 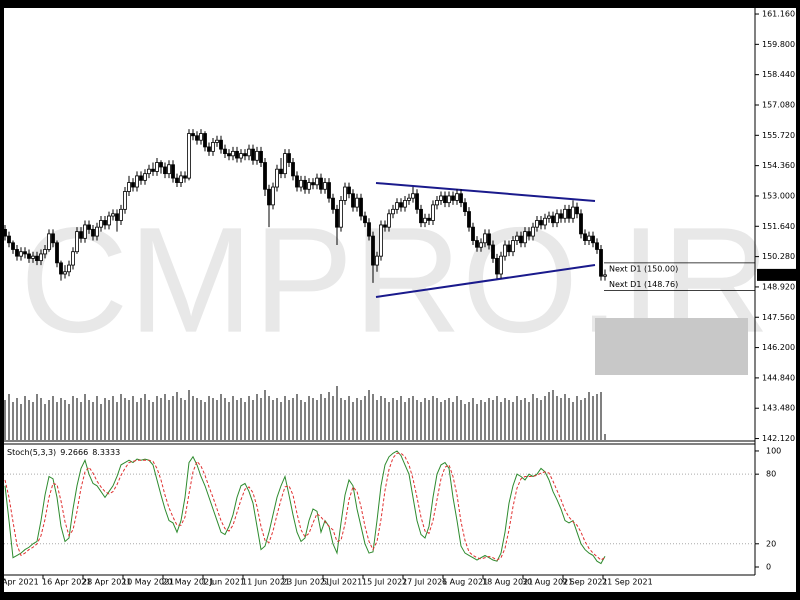 I want to click on x-tick-label: 21 Sep 2021, so click(x=627, y=582).